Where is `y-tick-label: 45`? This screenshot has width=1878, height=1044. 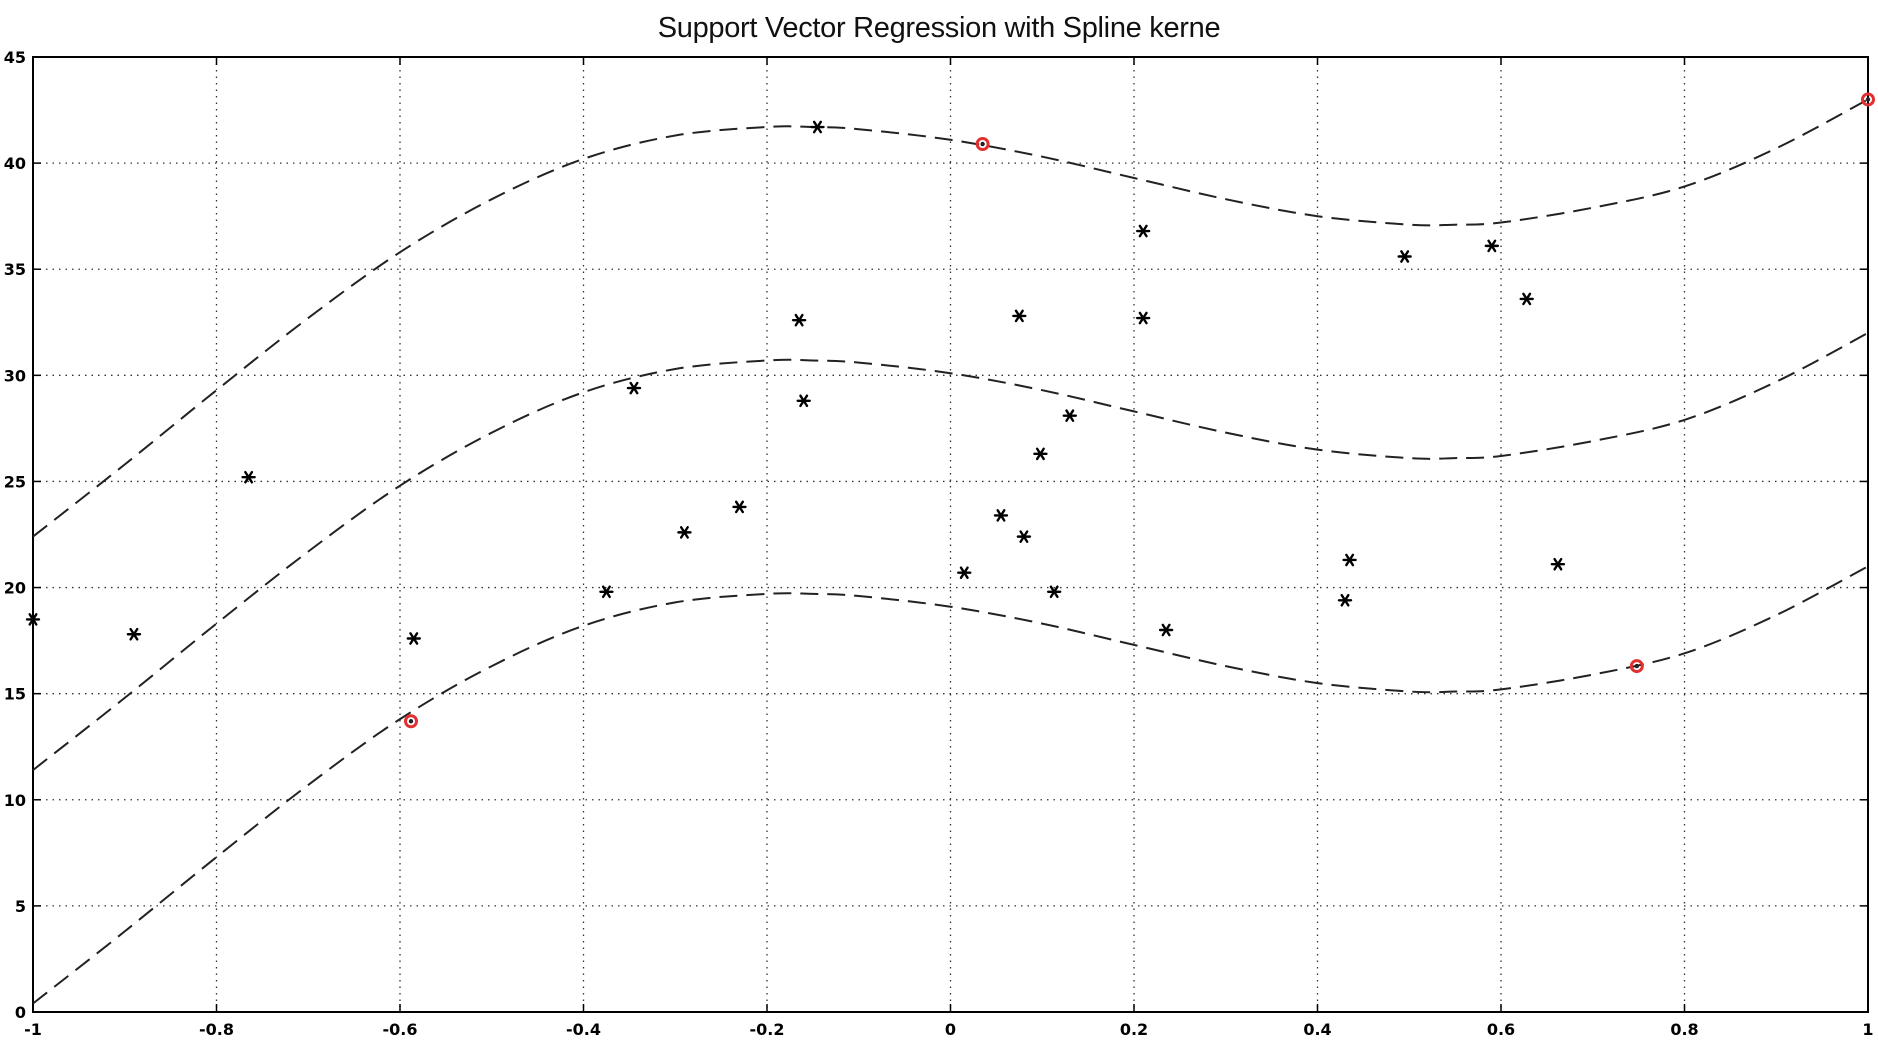
y-tick-label: 45 is located at coordinates (15, 57).